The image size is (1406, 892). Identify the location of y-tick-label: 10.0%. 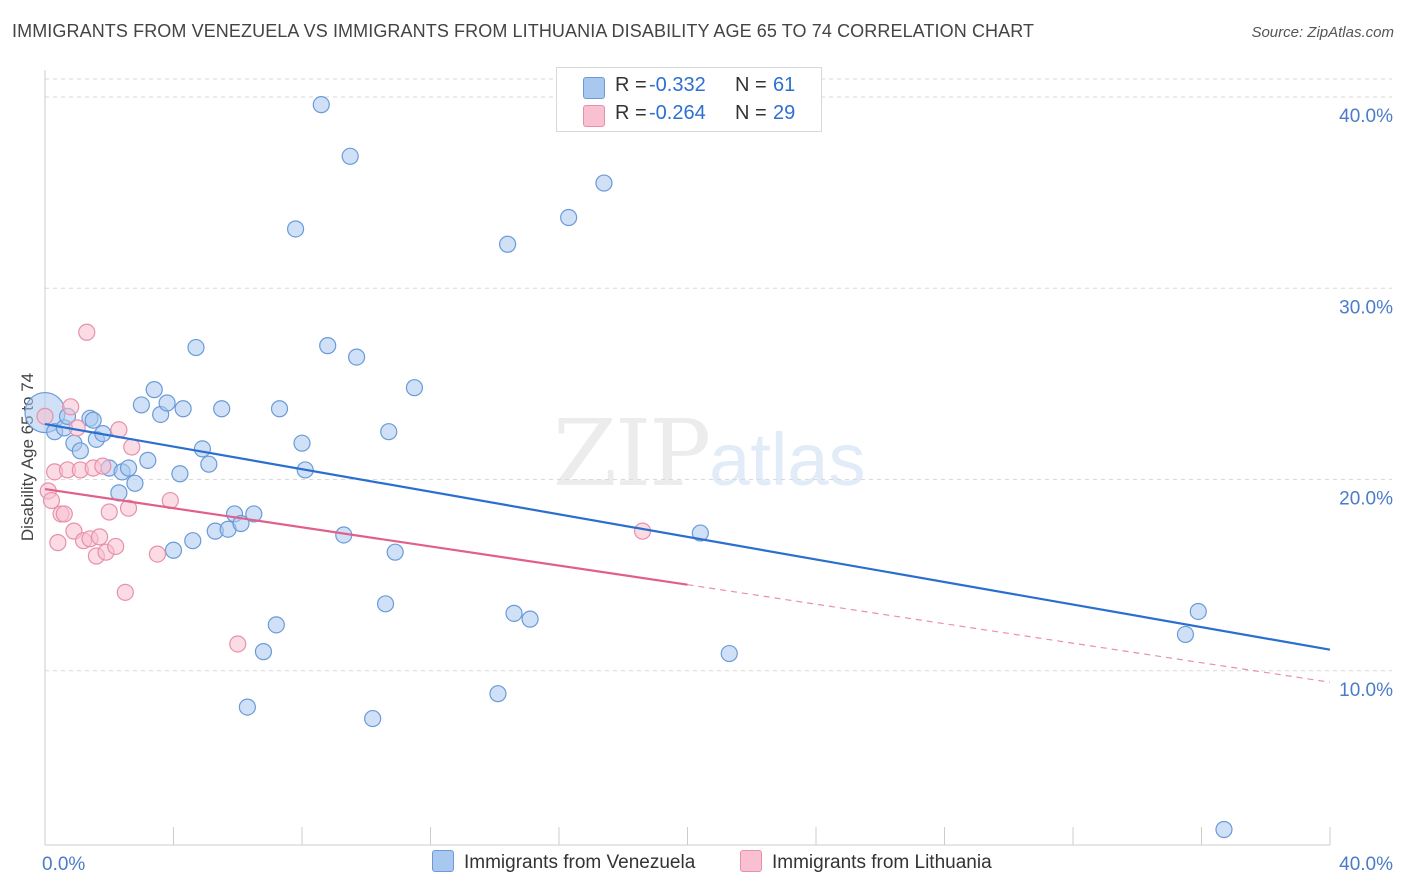
(1366, 690).